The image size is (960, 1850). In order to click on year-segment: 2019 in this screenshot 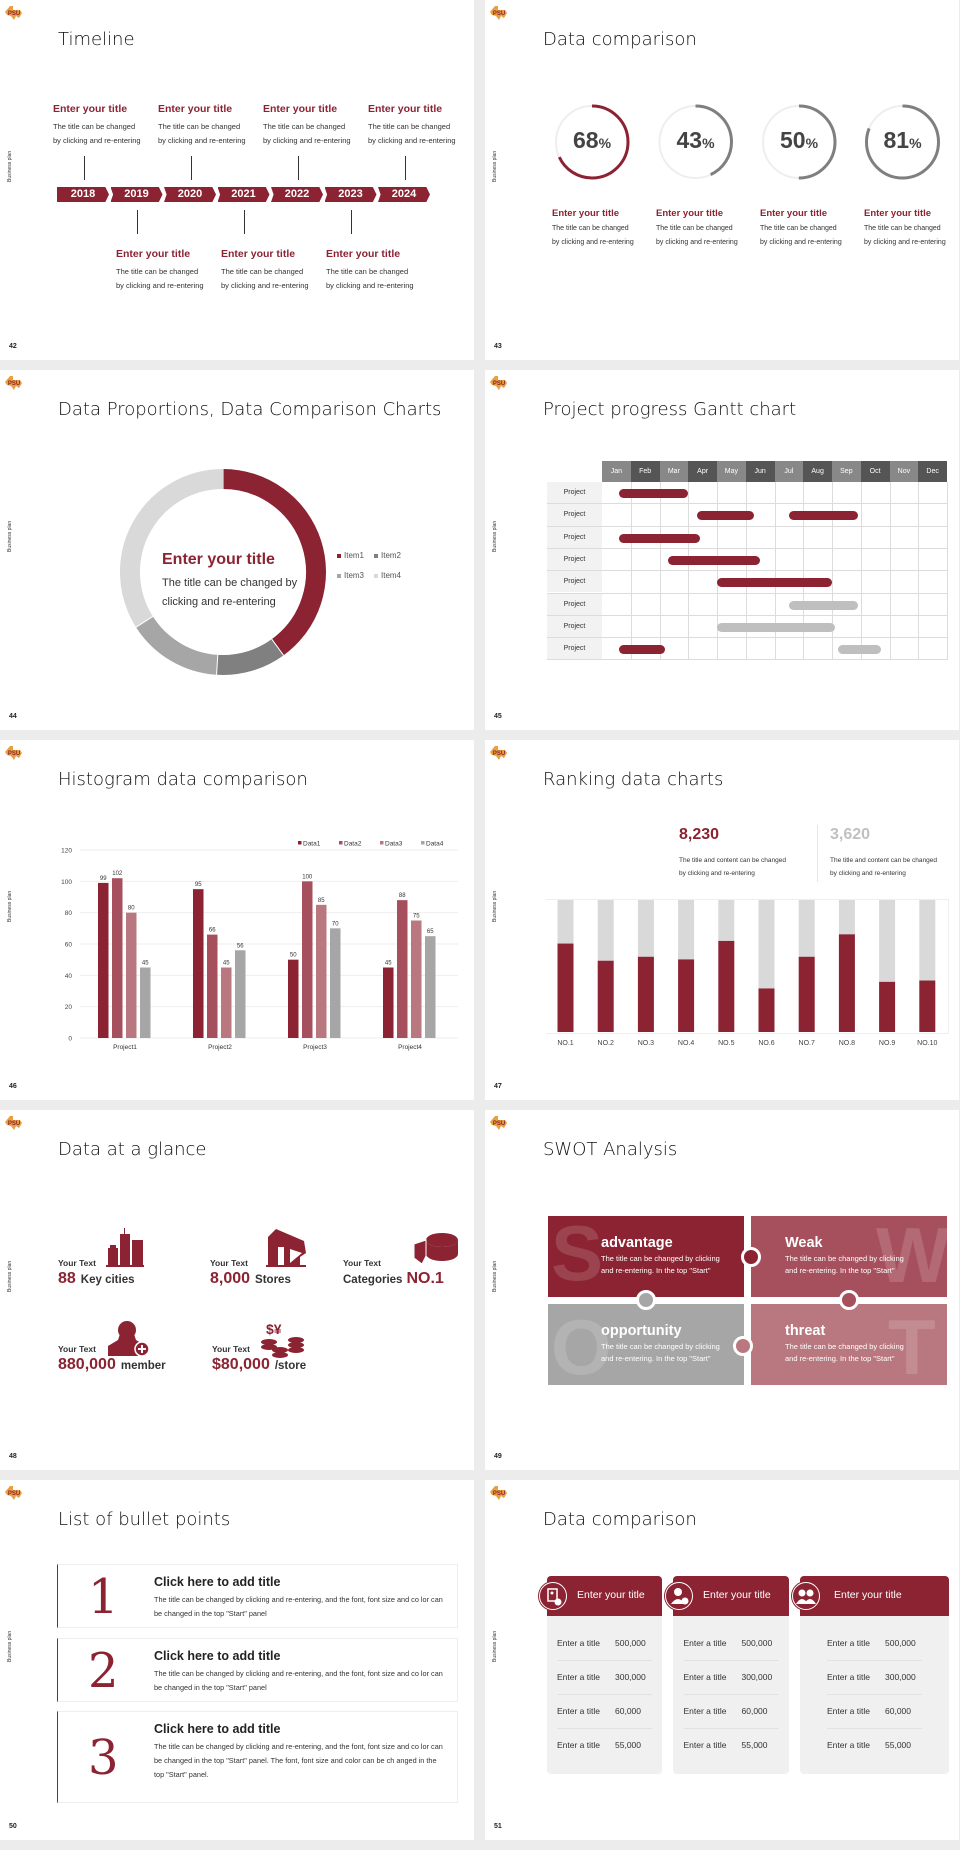, I will do `click(136, 194)`.